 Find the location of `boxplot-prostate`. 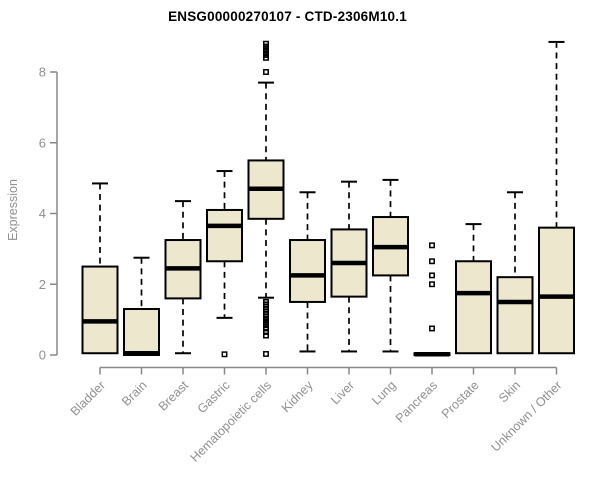

boxplot-prostate is located at coordinates (473, 289).